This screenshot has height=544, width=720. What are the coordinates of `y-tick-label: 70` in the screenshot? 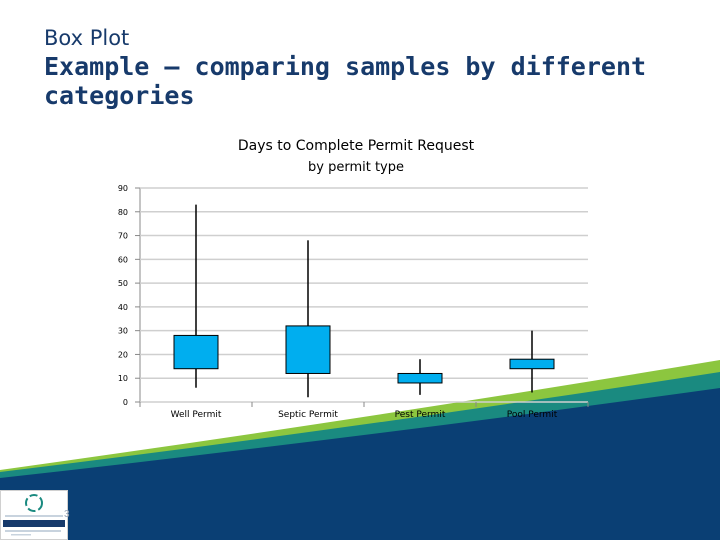 It's located at (123, 236).